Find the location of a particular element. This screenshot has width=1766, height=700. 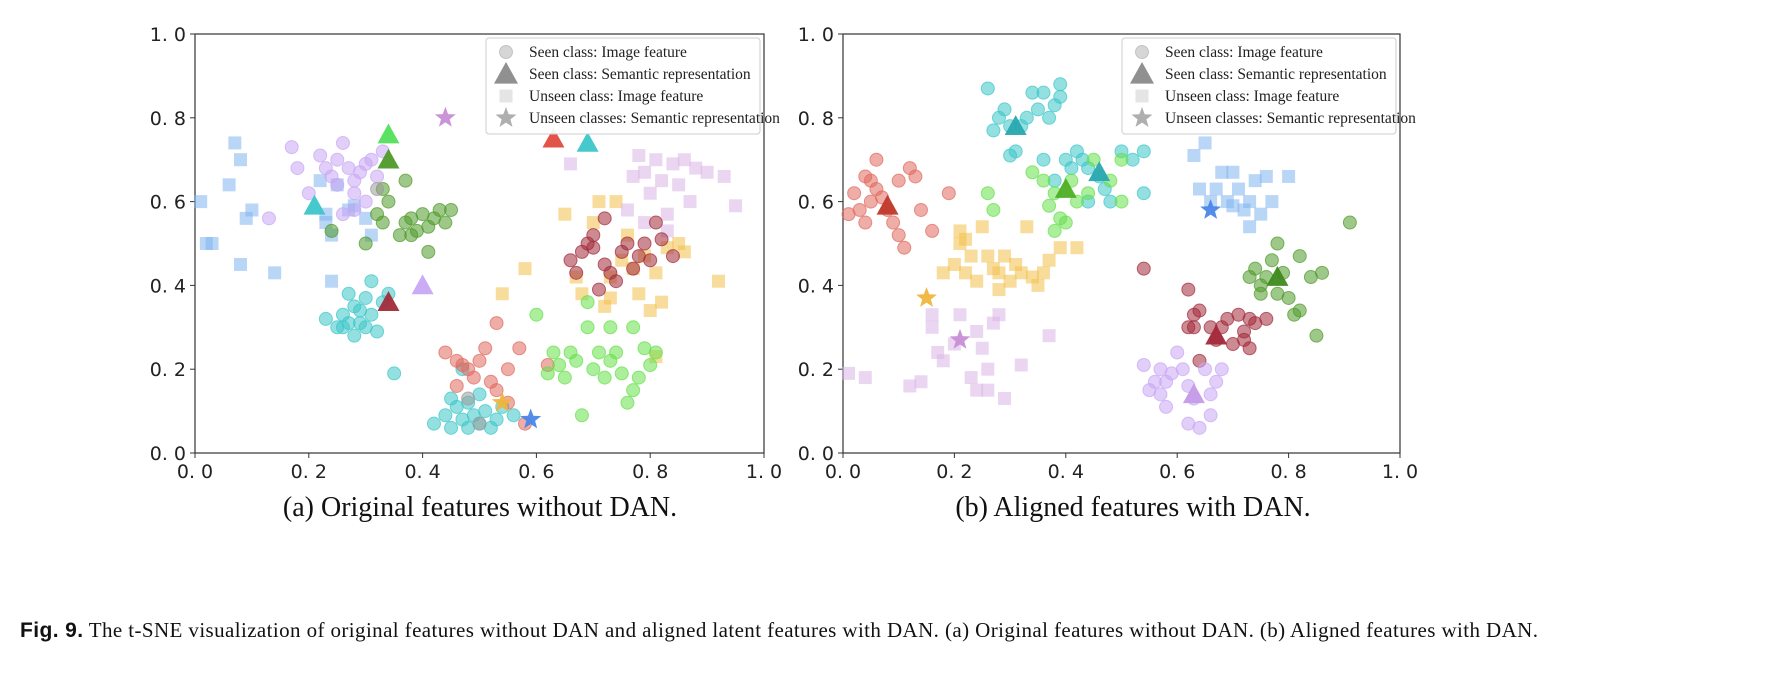

x-tick-label: 1. 0 is located at coordinates (764, 472).